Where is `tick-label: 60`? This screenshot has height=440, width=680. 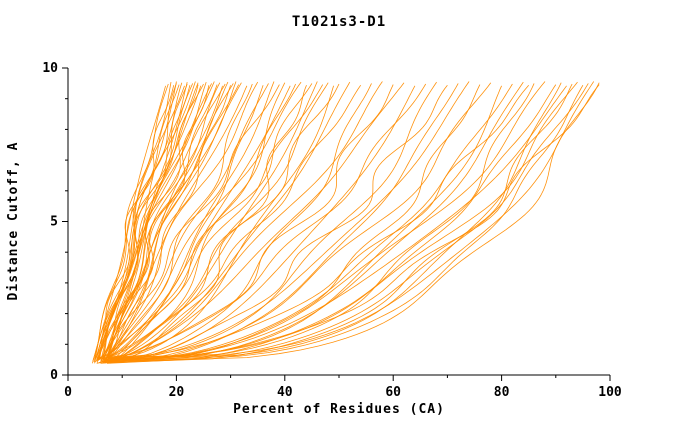 tick-label: 60 is located at coordinates (393, 392).